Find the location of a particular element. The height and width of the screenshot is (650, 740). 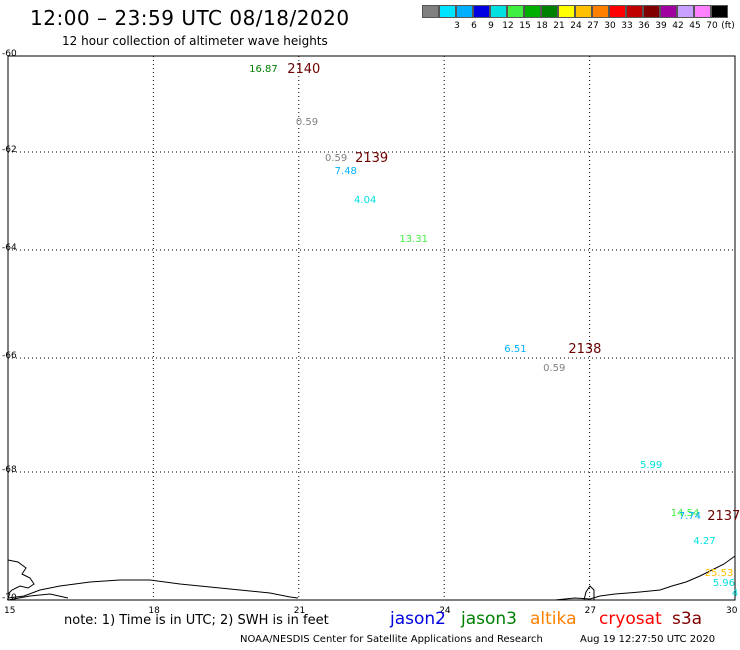

legend-label: 36 is located at coordinates (644, 26).